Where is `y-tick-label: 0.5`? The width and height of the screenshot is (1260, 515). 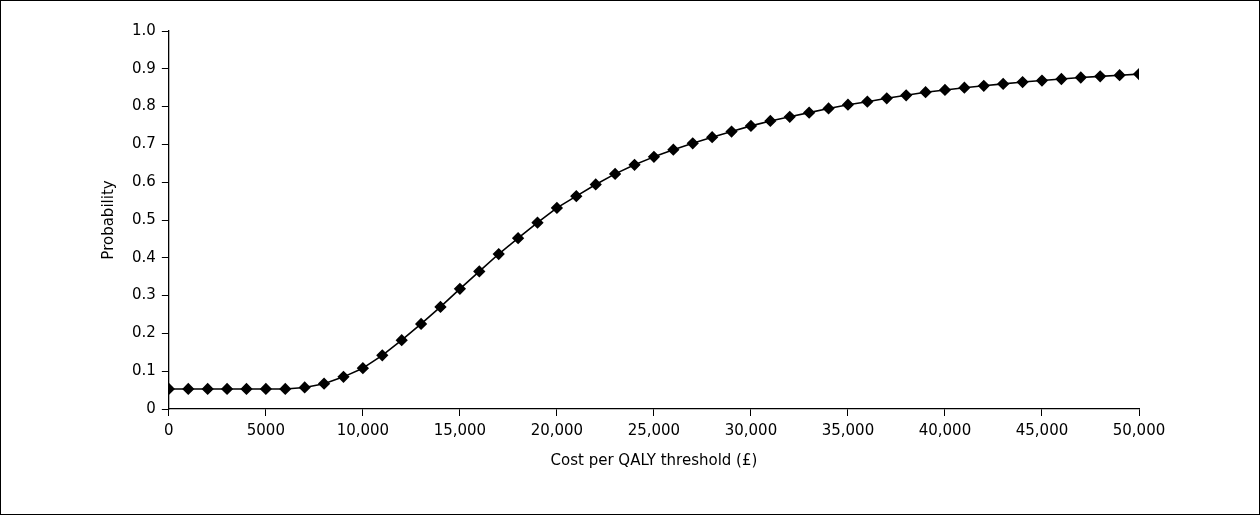 y-tick-label: 0.5 is located at coordinates (144, 218).